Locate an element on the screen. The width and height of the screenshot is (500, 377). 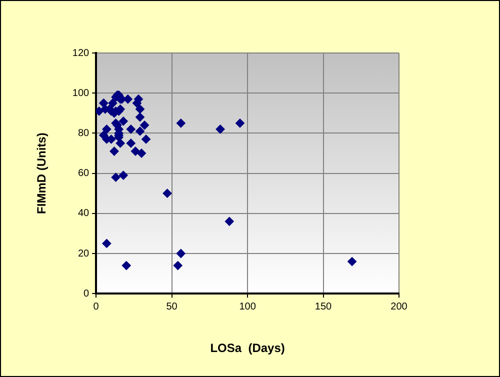
y-tick-label: 40 is located at coordinates (84, 214).